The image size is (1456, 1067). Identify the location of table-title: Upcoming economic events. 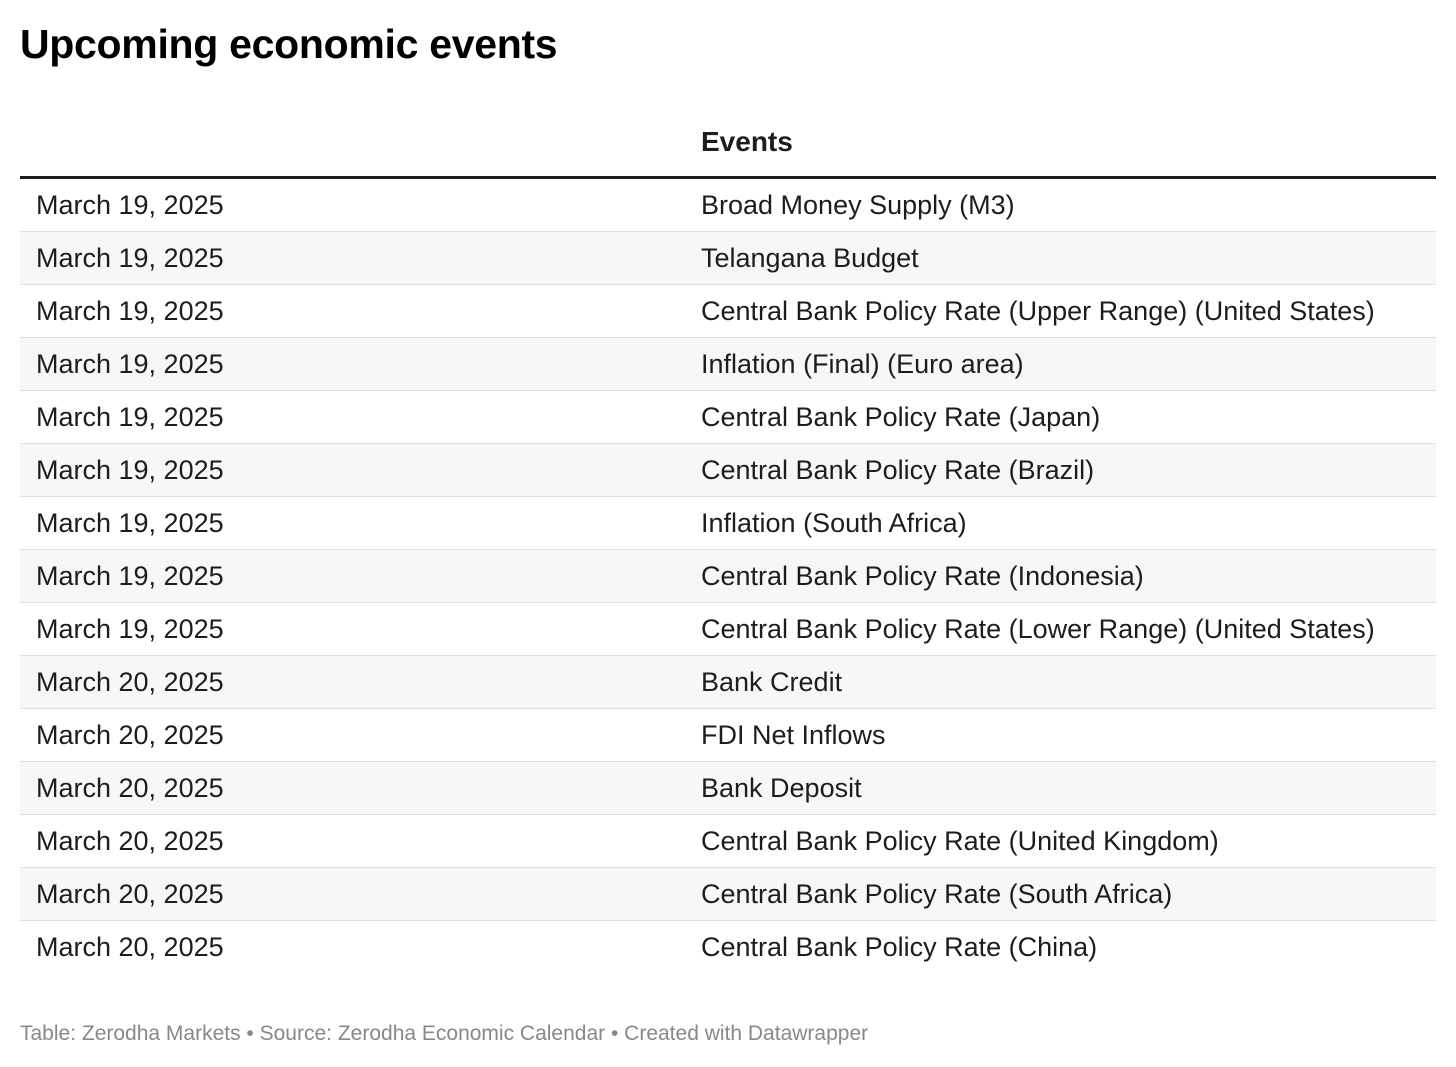
(289, 44).